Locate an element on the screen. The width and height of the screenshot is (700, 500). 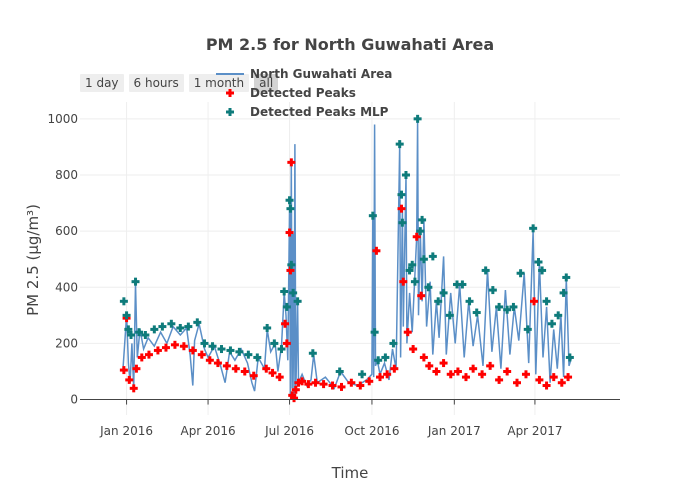
range-all-button: all is located at coordinates (266, 83).